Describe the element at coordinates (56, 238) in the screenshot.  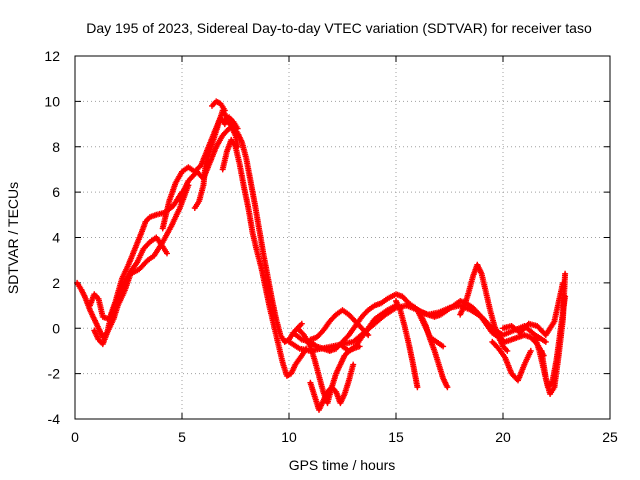
I see `y-tick-label: 4` at that location.